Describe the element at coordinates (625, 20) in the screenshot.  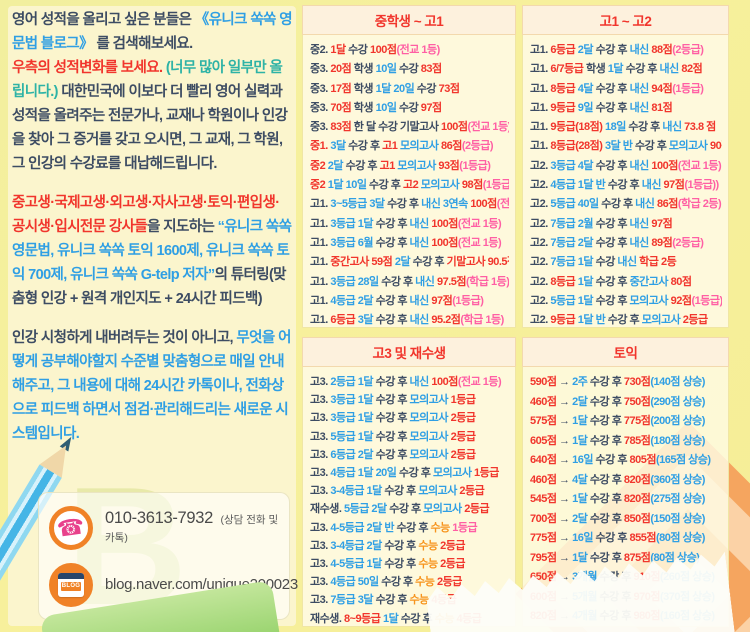
I see `section-title: 고1 ~ 고2` at that location.